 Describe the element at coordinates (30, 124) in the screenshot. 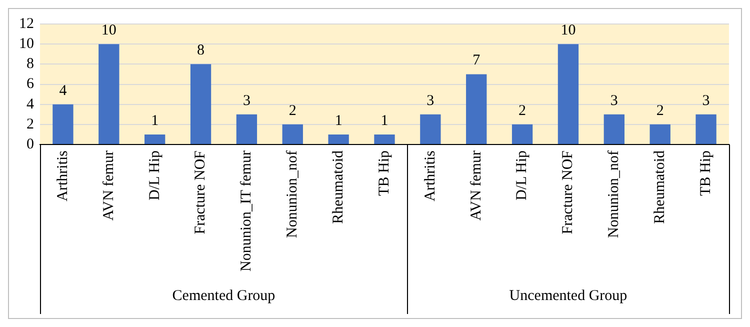

I see `y-tick-label: 2` at that location.